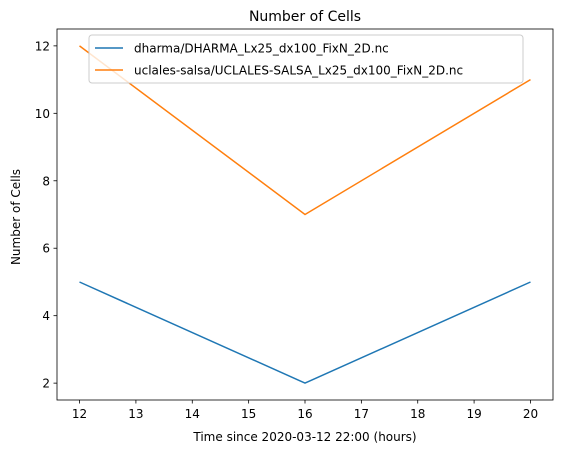 This screenshot has height=453, width=563. What do you see at coordinates (46, 181) in the screenshot?
I see `y-tick-label: 8` at bounding box center [46, 181].